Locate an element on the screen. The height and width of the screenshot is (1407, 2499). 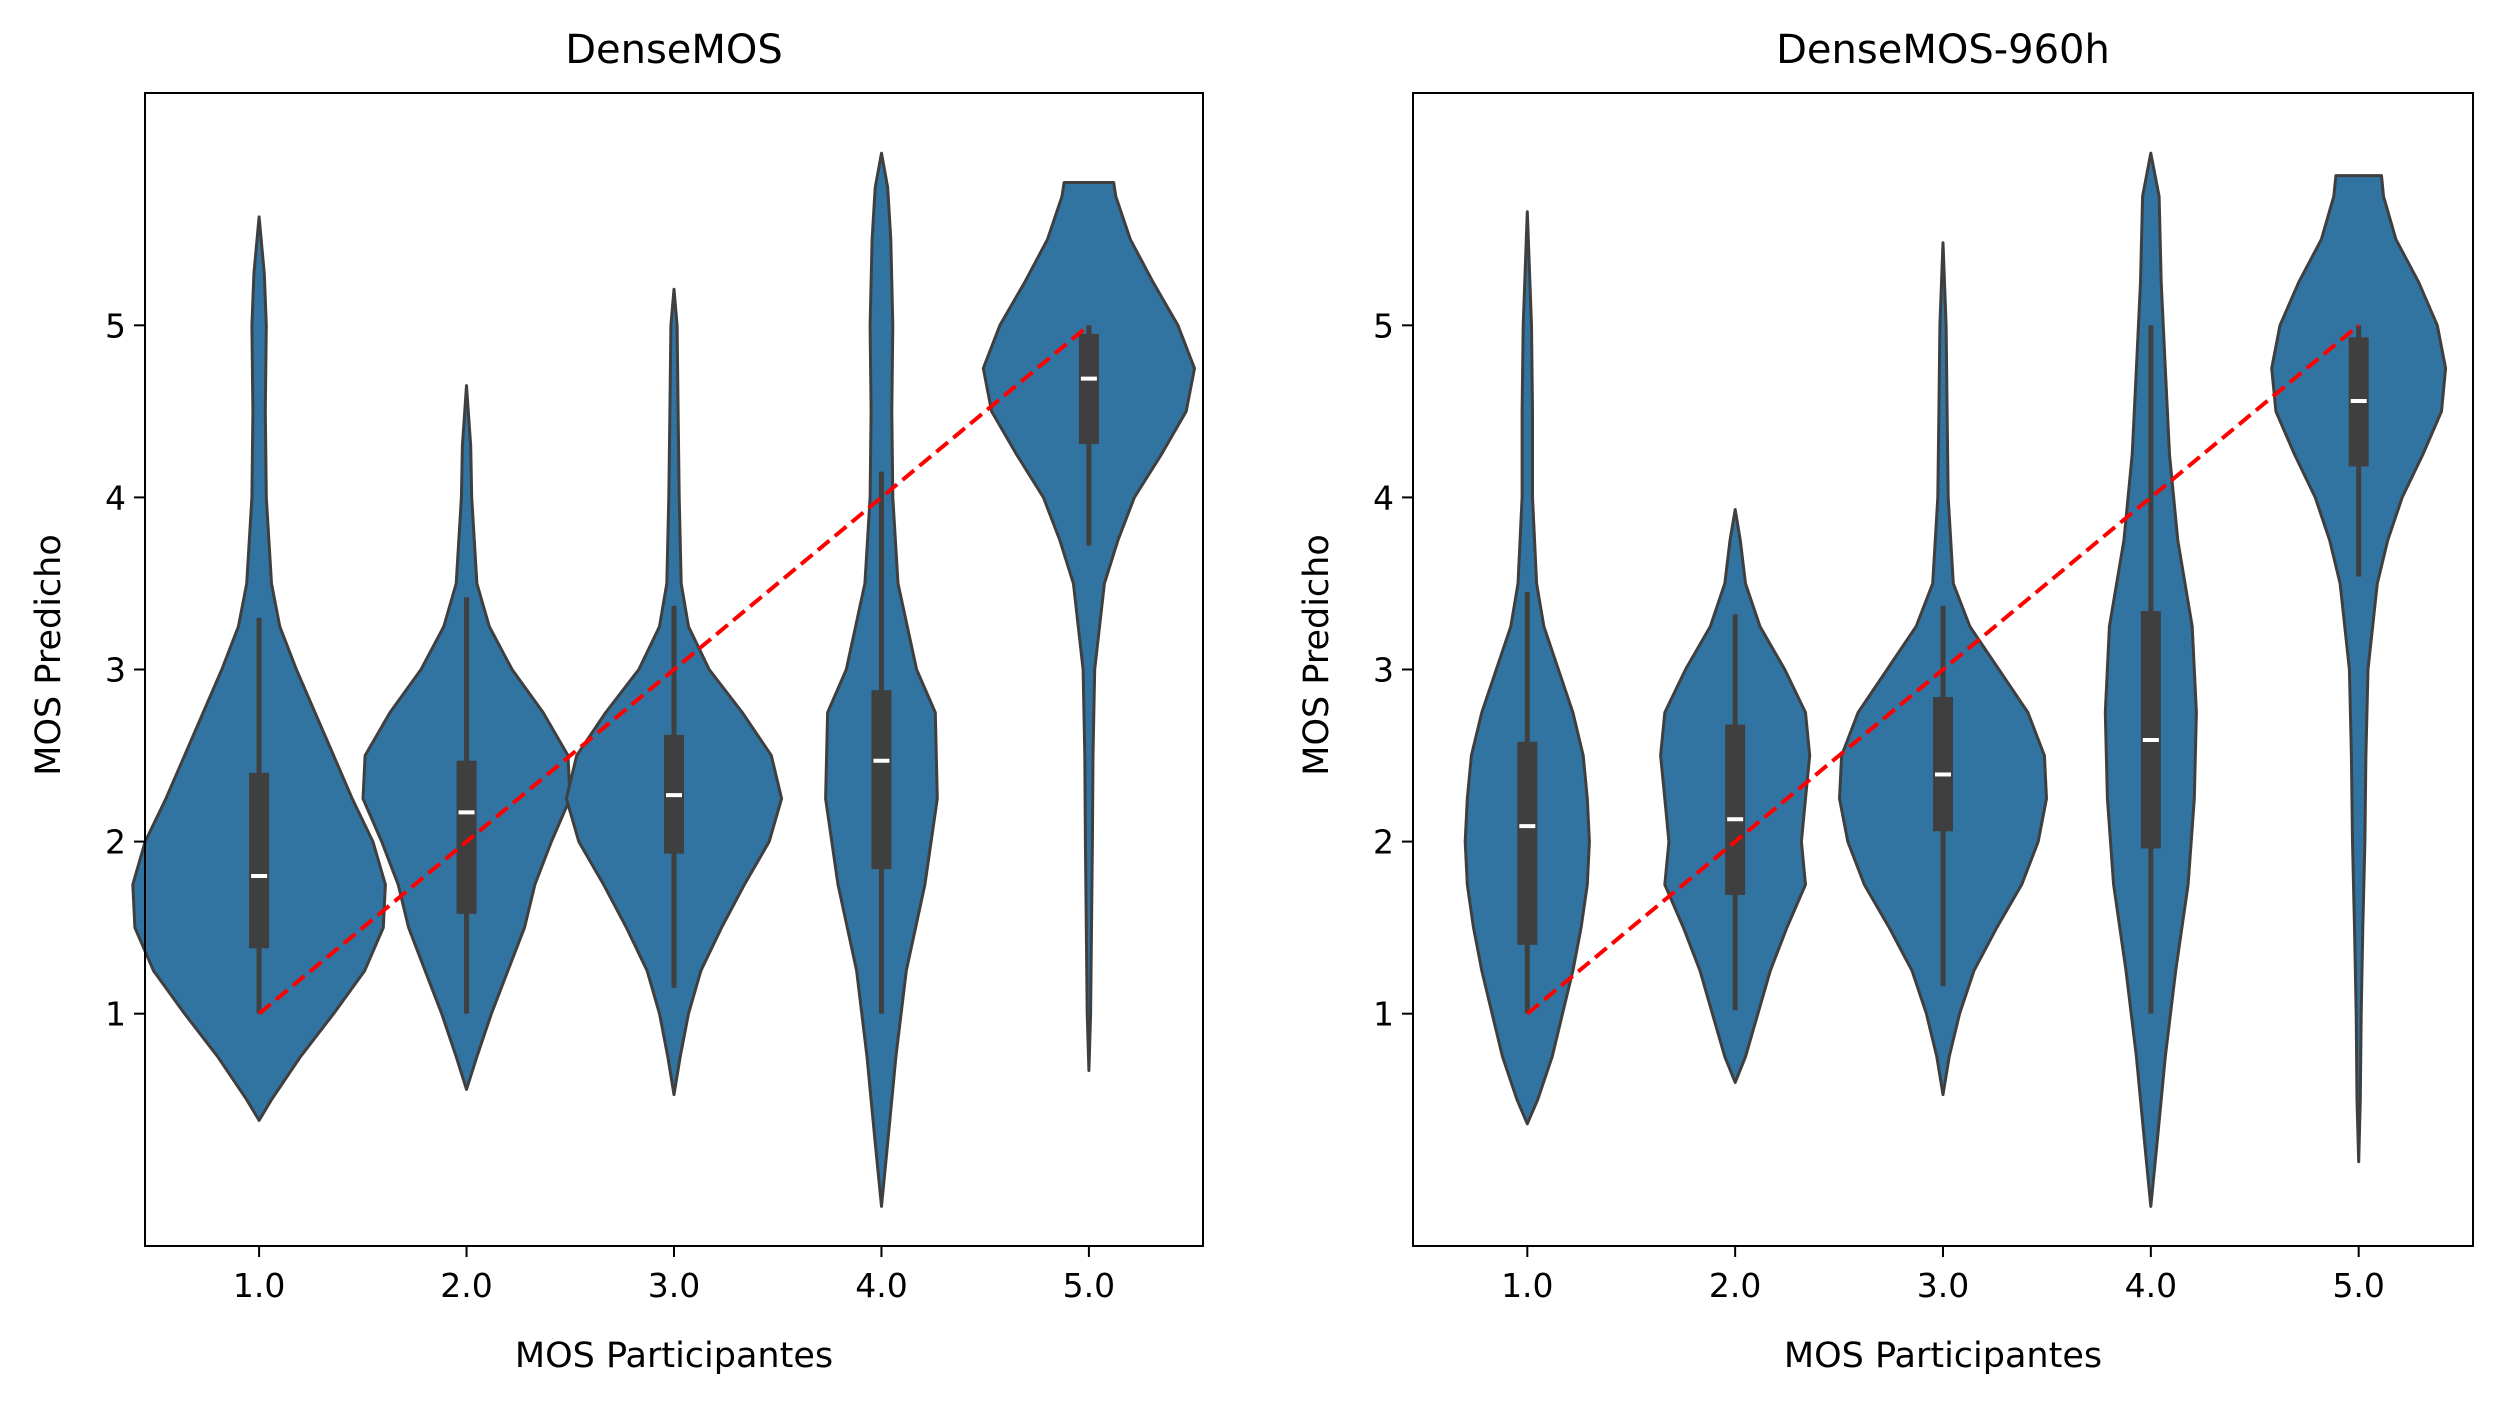
subplot-title: DenseMOS is located at coordinates (674, 50).